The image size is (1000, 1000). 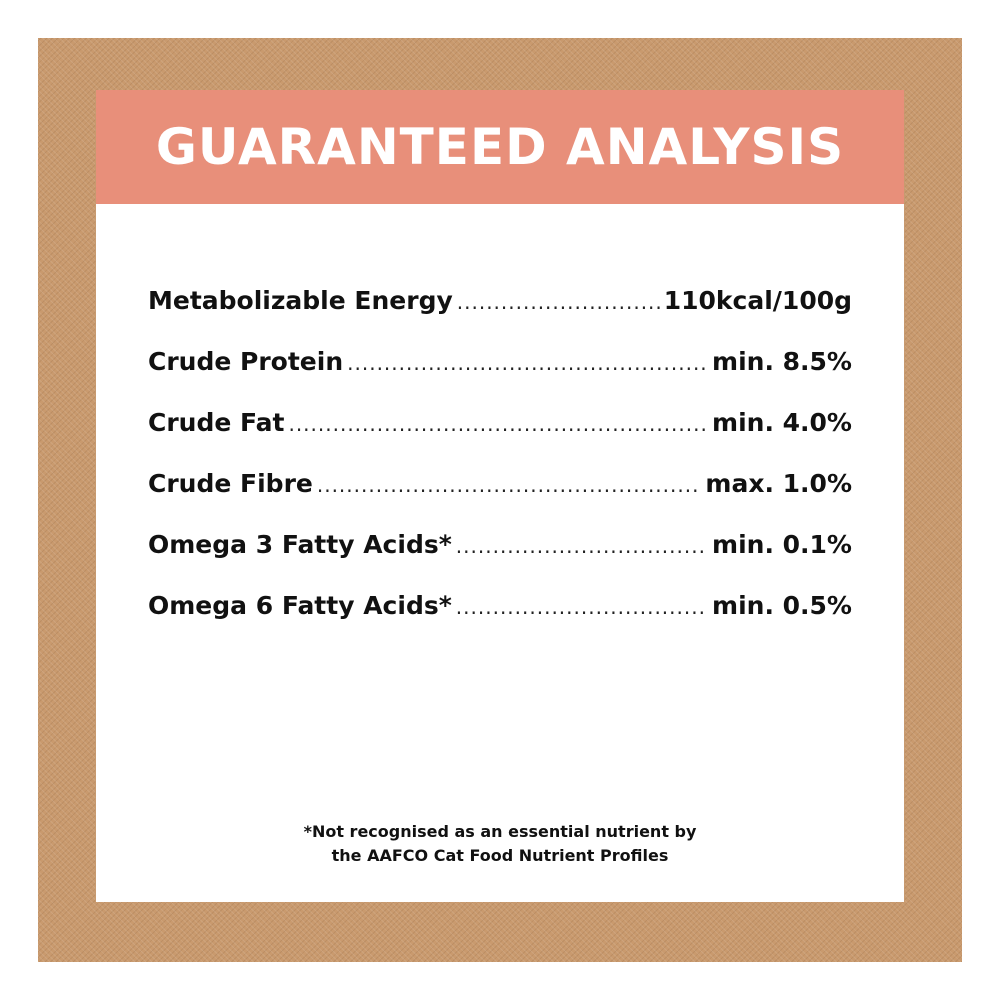 I want to click on row-label: Metabolizable Energy, so click(x=300, y=300).